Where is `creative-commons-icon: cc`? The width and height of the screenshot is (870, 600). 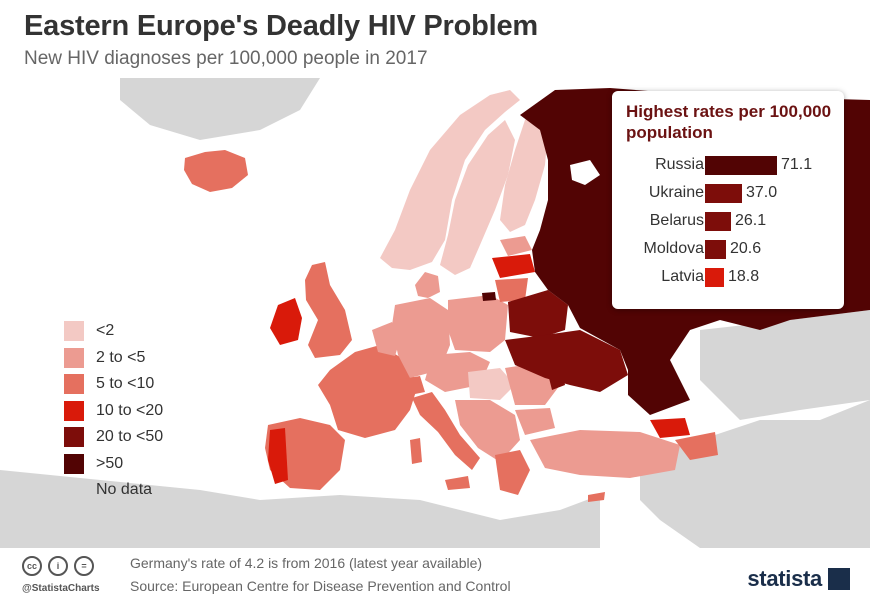 creative-commons-icon: cc is located at coordinates (32, 566).